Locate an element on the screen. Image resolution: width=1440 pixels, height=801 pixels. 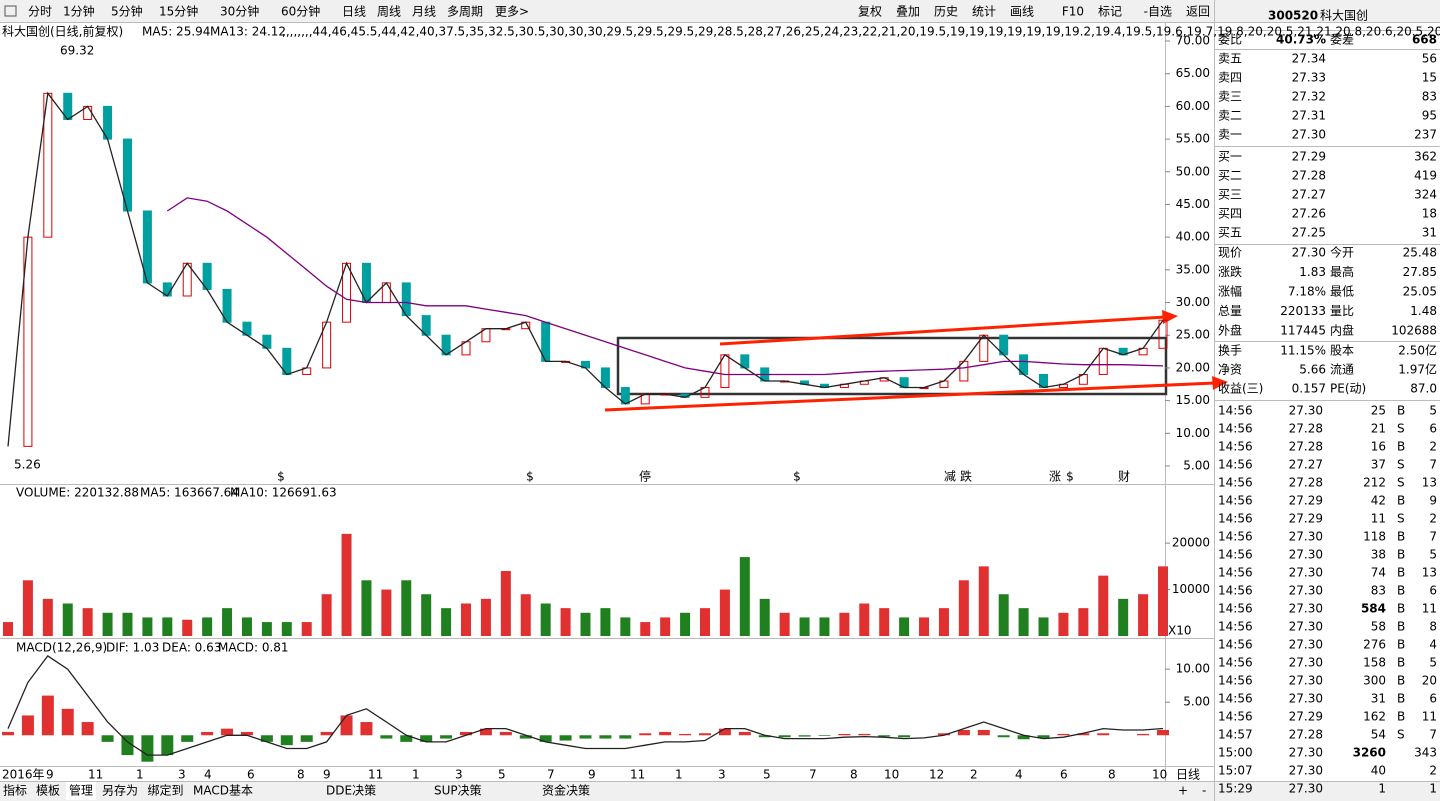
toolbar-item: F10 is located at coordinates (1073, 12).